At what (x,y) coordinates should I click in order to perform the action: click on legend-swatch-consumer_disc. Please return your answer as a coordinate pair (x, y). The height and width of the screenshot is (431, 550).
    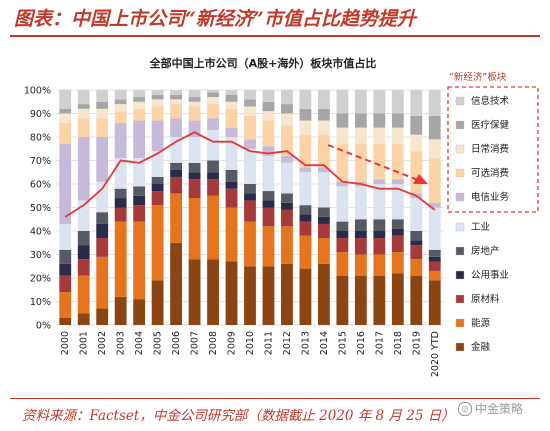
    Looking at the image, I should click on (460, 173).